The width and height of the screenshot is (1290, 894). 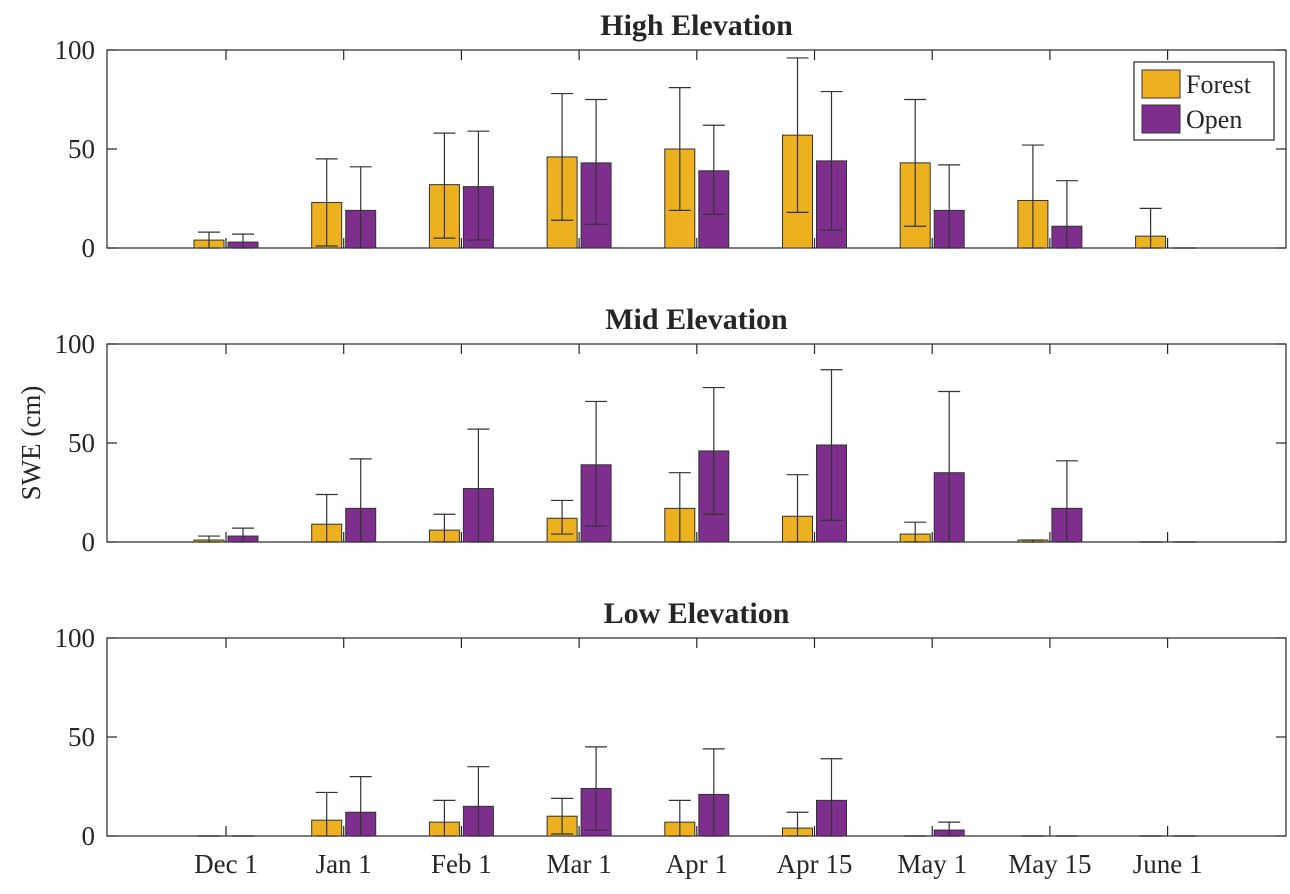 I want to click on panel-1-title: High Elevation, so click(x=696, y=25).